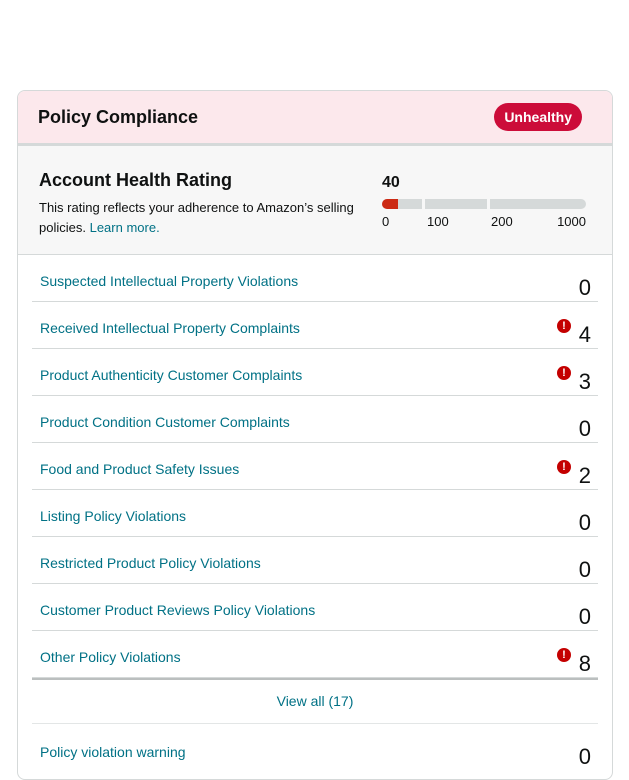  What do you see at coordinates (118, 116) in the screenshot?
I see `card-title: Policy Compliance` at bounding box center [118, 116].